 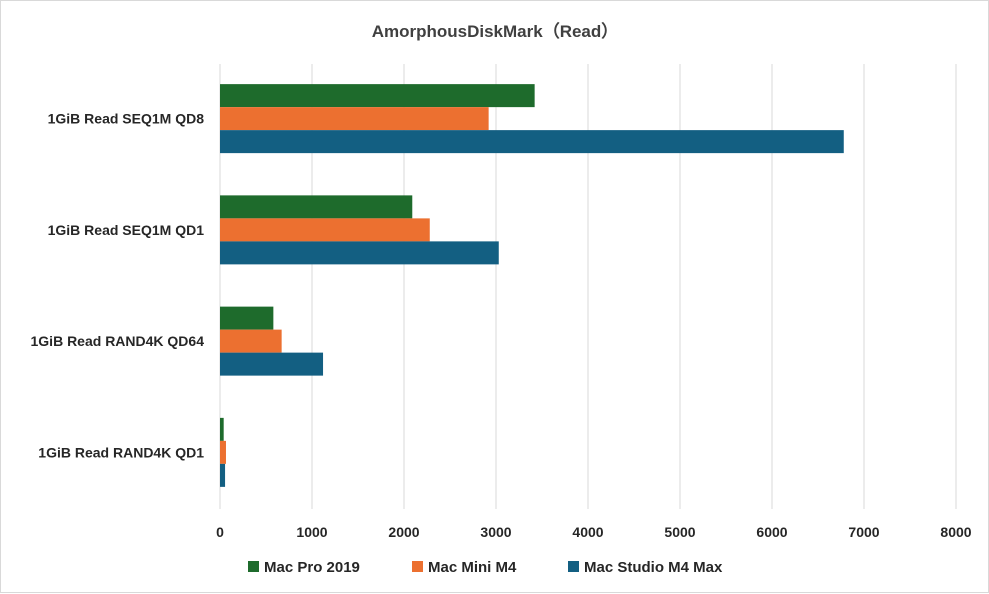 I want to click on category-label: 1GiB Read SEQ1M QD8, so click(x=126, y=119).